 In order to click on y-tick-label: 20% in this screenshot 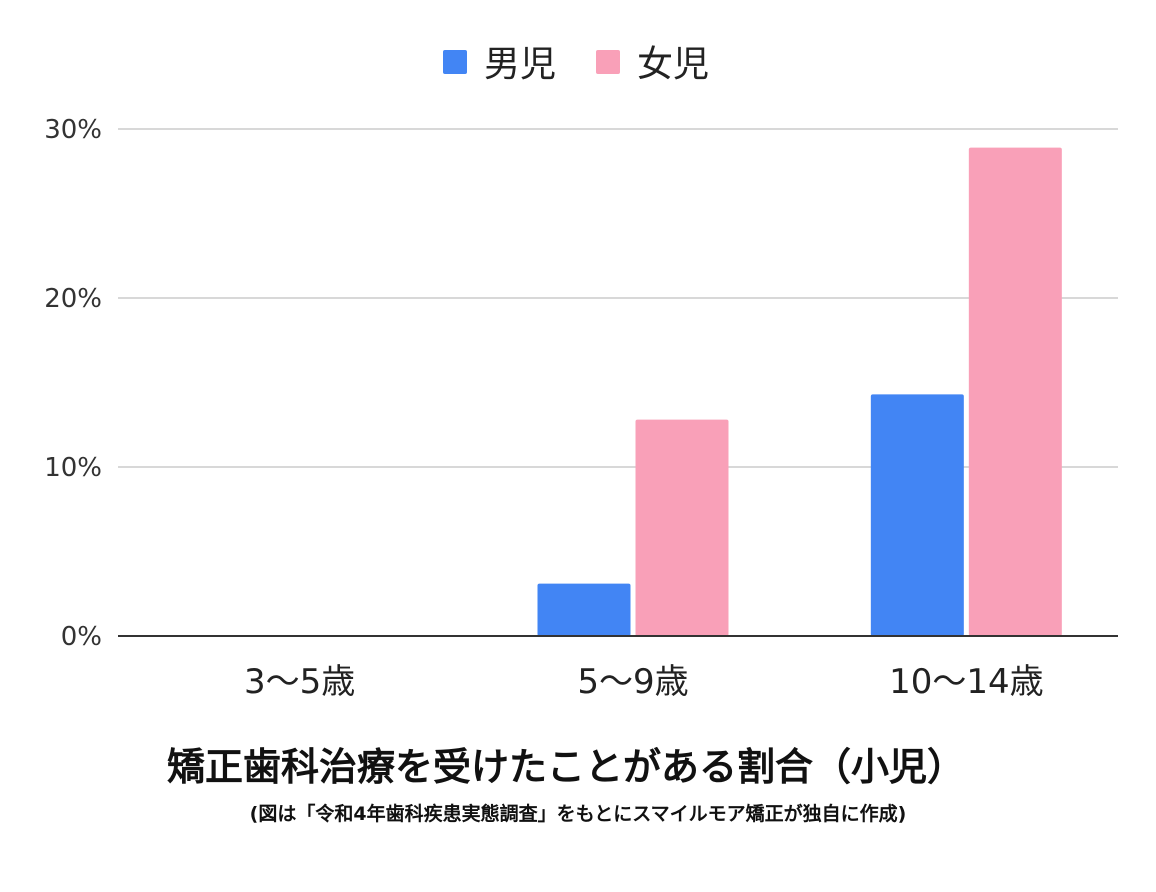, I will do `click(73, 299)`.